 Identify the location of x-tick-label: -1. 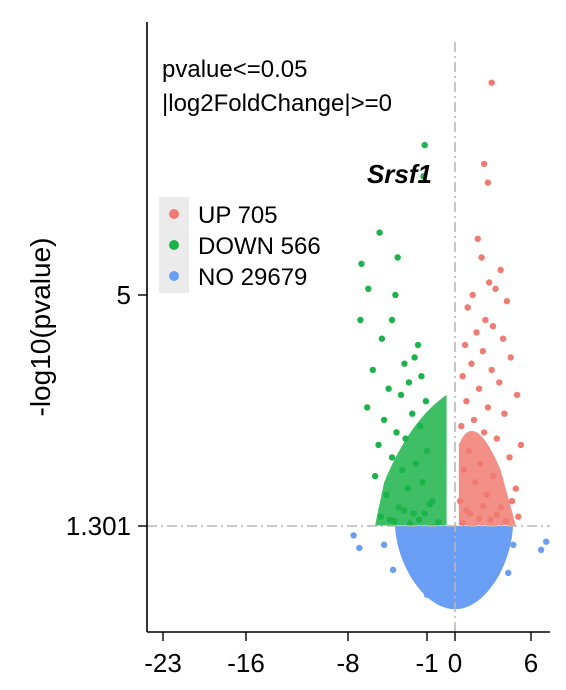
(426, 663).